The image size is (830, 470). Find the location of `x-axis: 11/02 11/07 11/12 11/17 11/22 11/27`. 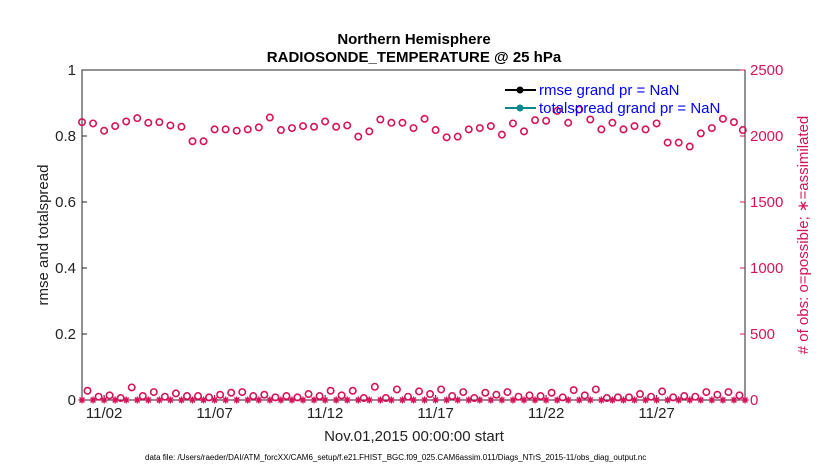

x-axis: 11/02 11/07 11/12 11/17 11/22 11/27 is located at coordinates (380, 408).